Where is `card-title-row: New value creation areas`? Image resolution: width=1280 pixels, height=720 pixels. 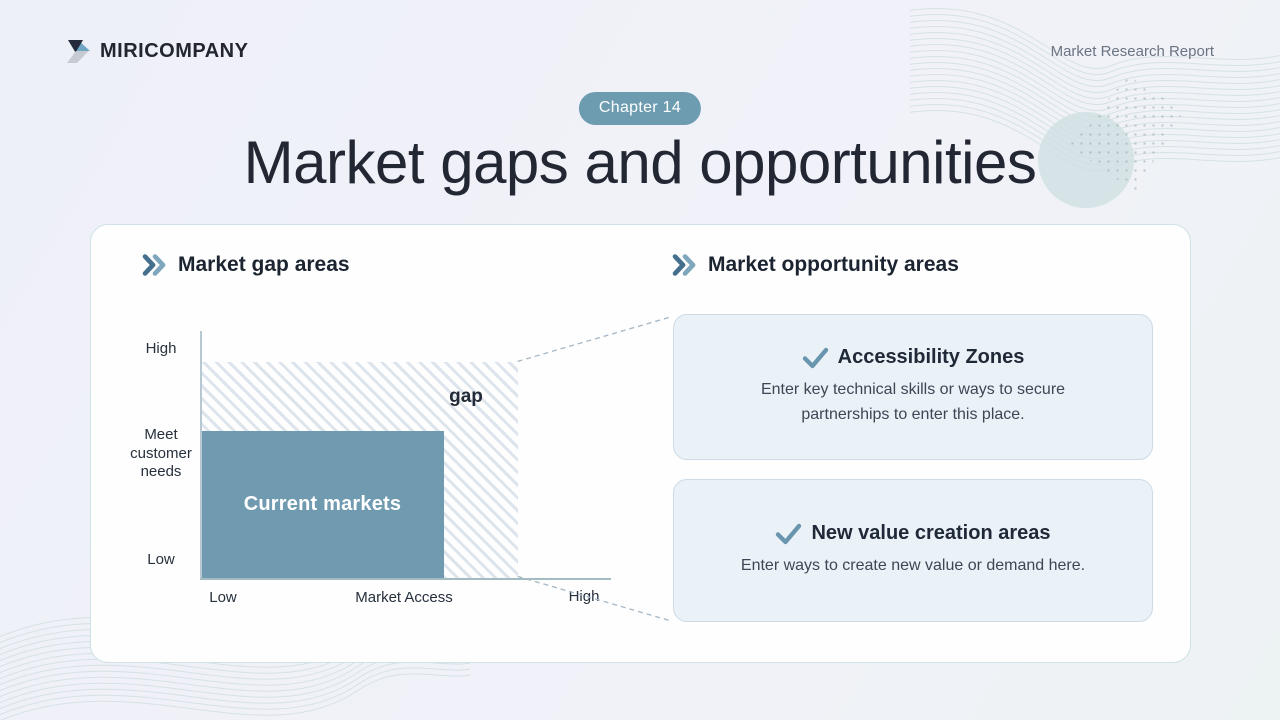
card-title-row: New value creation areas is located at coordinates (913, 533).